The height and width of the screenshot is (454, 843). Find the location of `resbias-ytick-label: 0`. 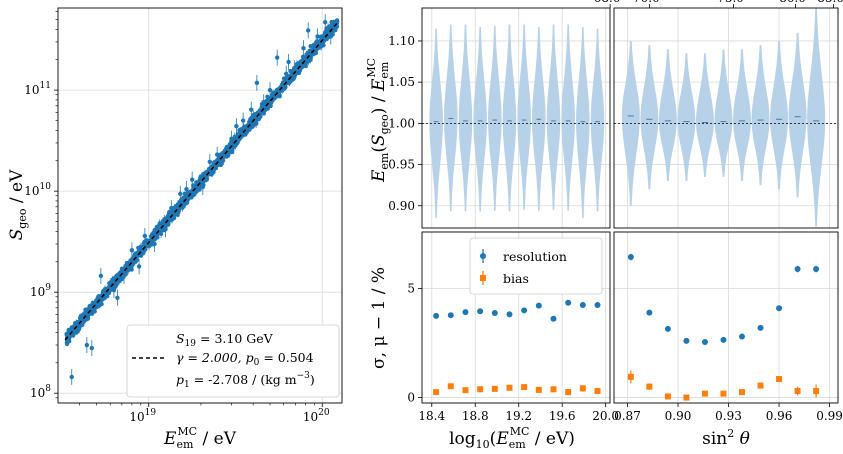

resbias-ytick-label: 0 is located at coordinates (411, 398).